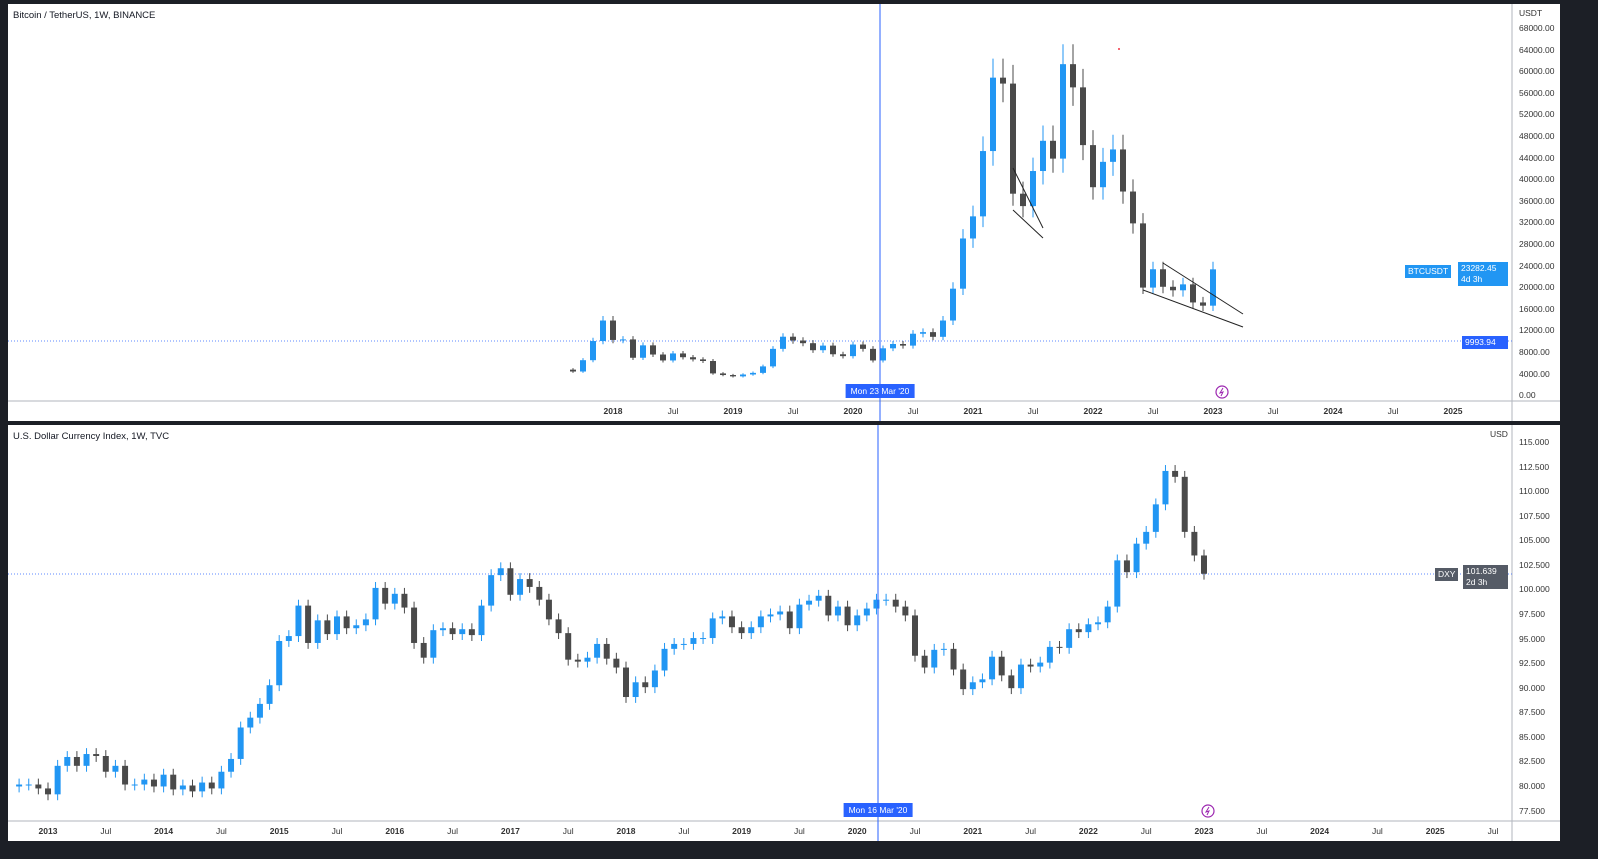 The height and width of the screenshot is (859, 1598). Describe the element at coordinates (164, 831) in the screenshot. I see `dxy-x-tick: 2014` at that location.